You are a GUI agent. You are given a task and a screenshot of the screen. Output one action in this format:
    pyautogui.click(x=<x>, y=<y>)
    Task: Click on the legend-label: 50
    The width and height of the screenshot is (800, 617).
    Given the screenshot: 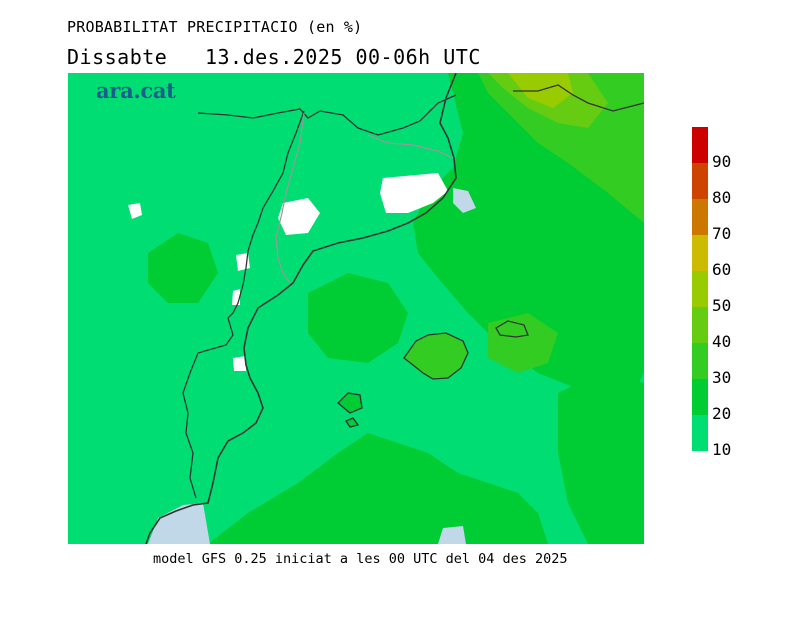 What is the action you would take?
    pyautogui.click(x=722, y=305)
    